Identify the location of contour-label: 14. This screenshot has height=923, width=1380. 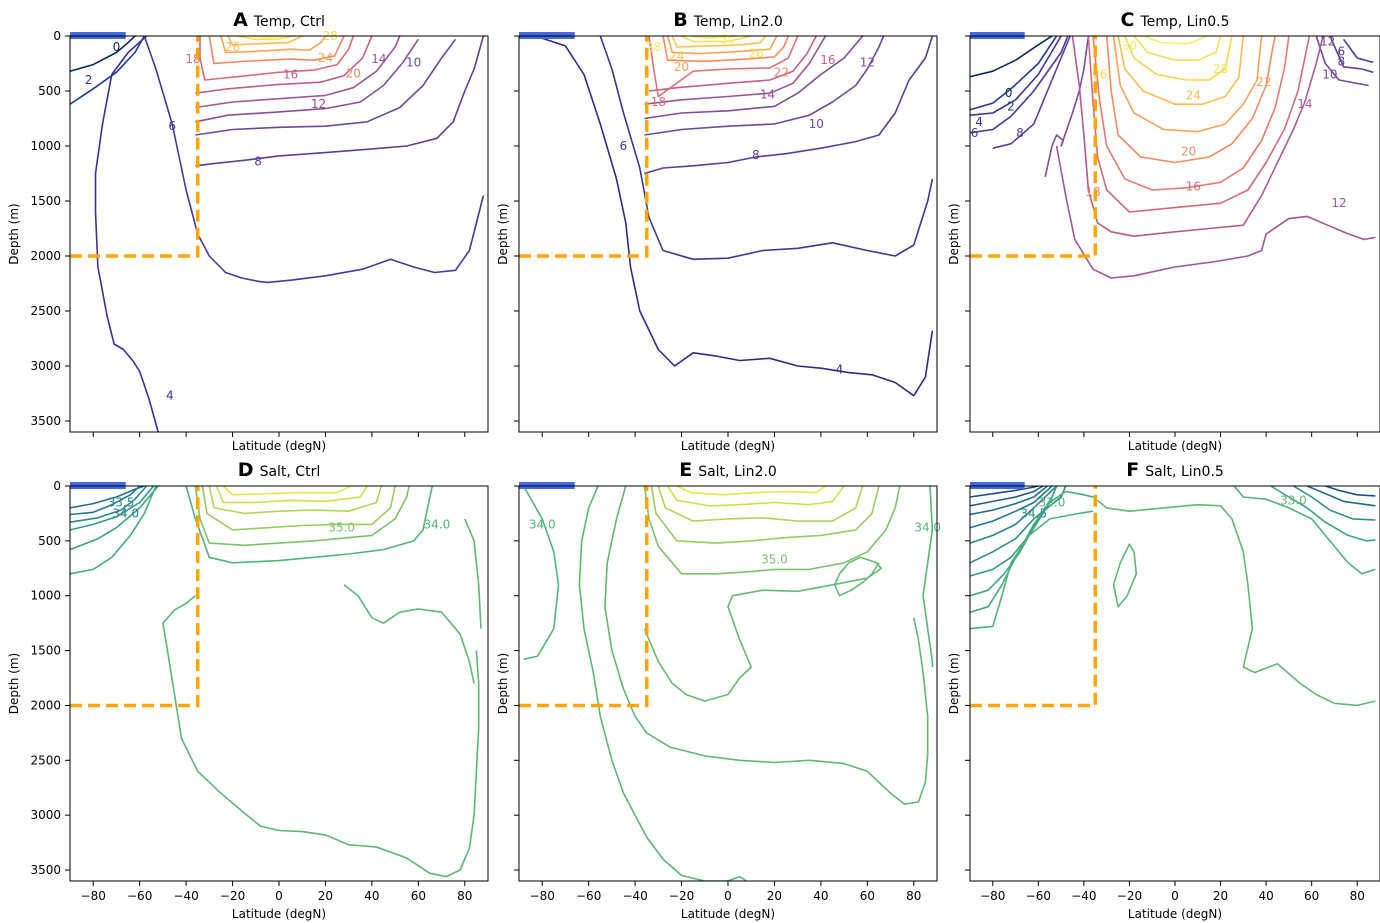
(1304, 104).